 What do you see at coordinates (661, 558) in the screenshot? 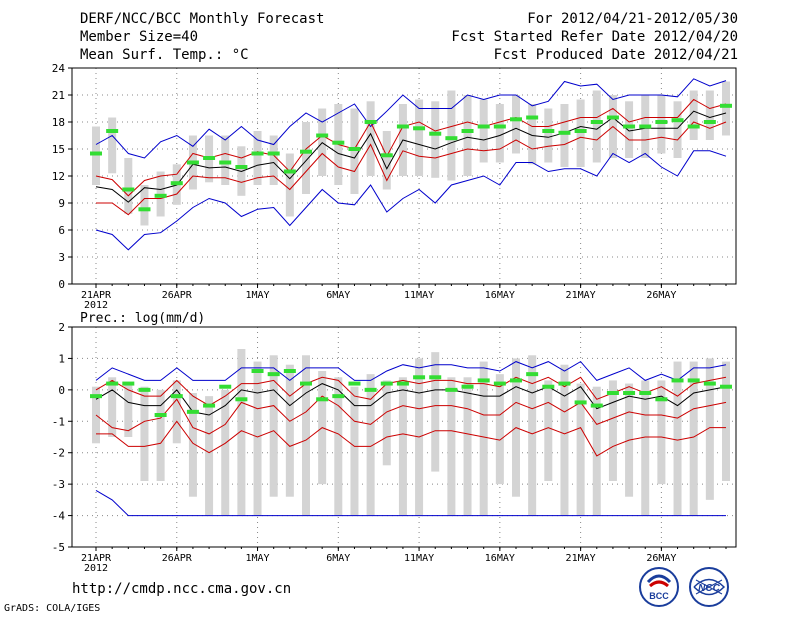
I see `prec-xtick-label: 26MAY` at bounding box center [661, 558].